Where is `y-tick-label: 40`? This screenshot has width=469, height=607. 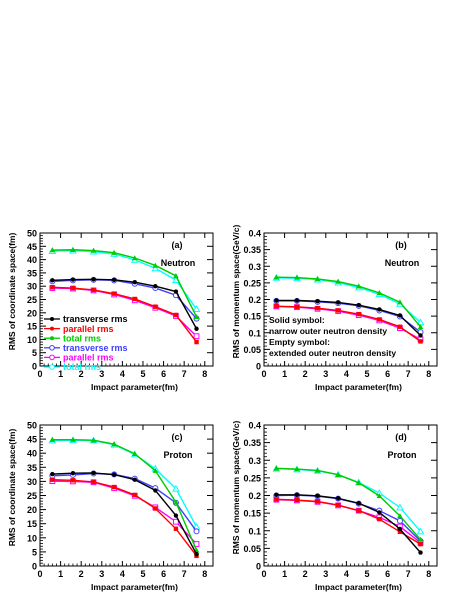
y-tick-label: 40 is located at coordinates (32, 454).